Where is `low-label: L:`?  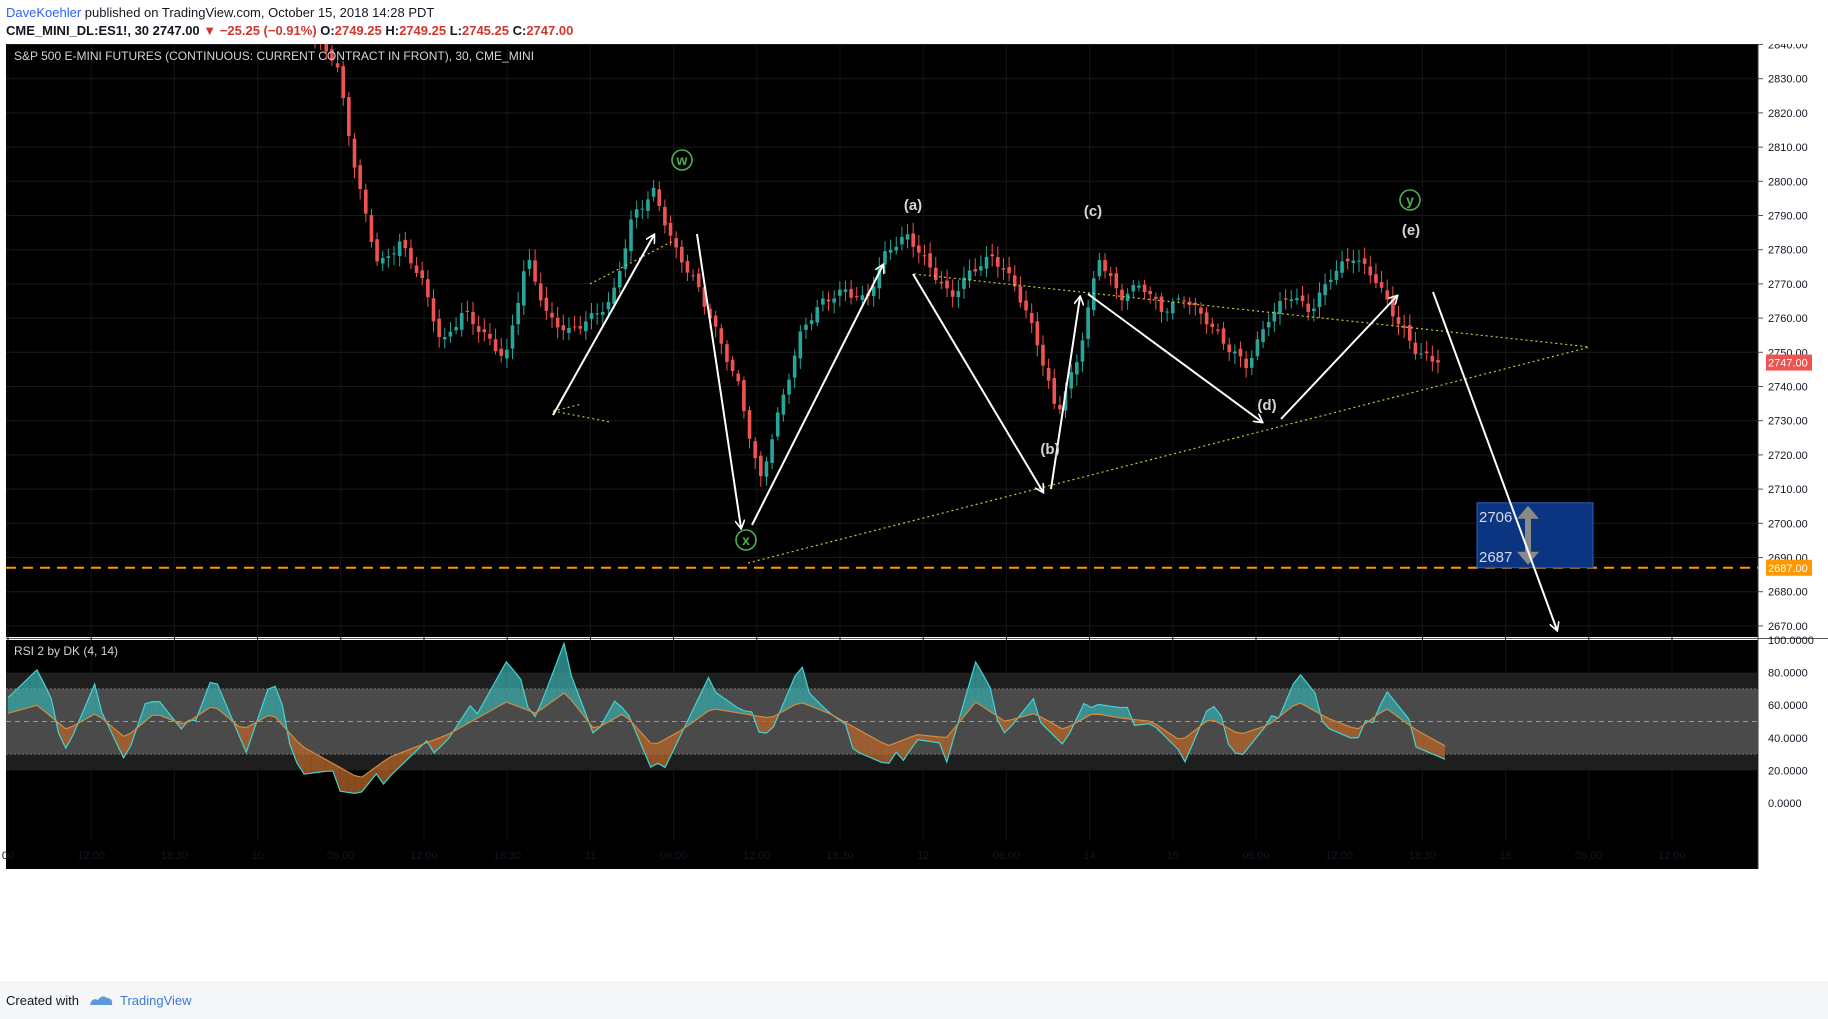
low-label: L: is located at coordinates (455, 30).